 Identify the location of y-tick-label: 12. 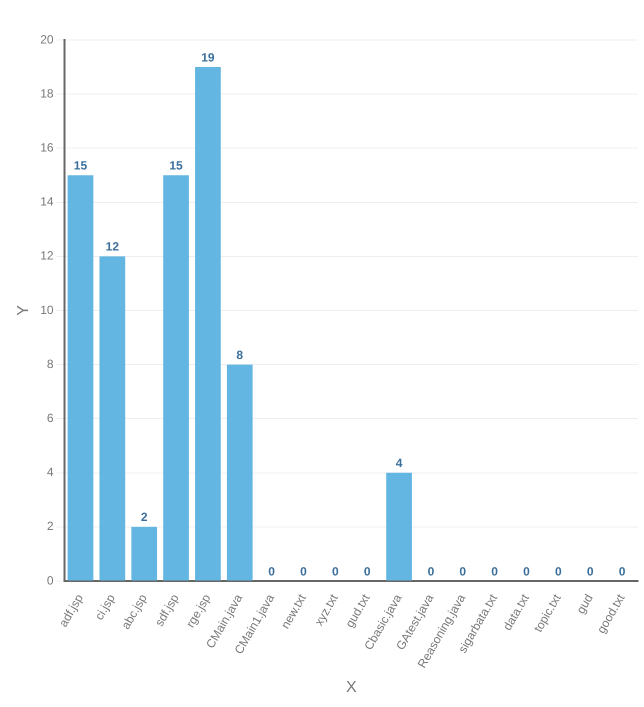
(47, 255).